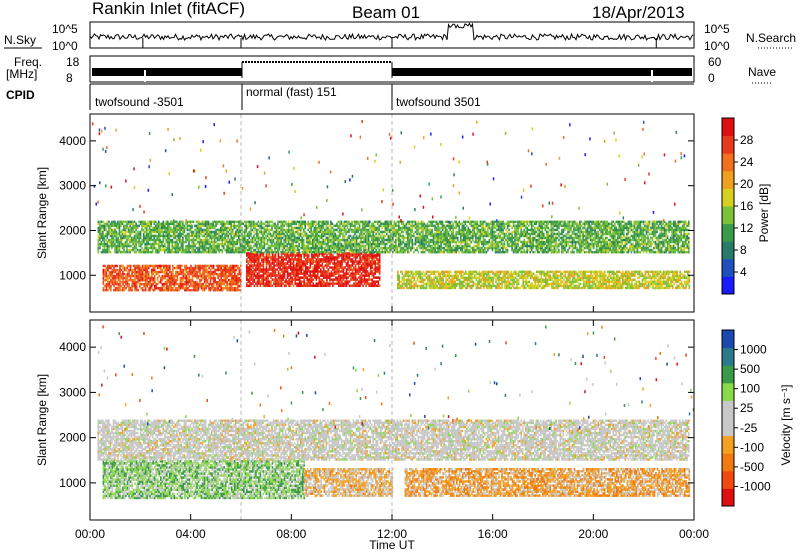 The width and height of the screenshot is (800, 554). What do you see at coordinates (391, 70) in the screenshot?
I see `freq-panel: Freq. [MHz] 18 8 60 0 Nave` at bounding box center [391, 70].